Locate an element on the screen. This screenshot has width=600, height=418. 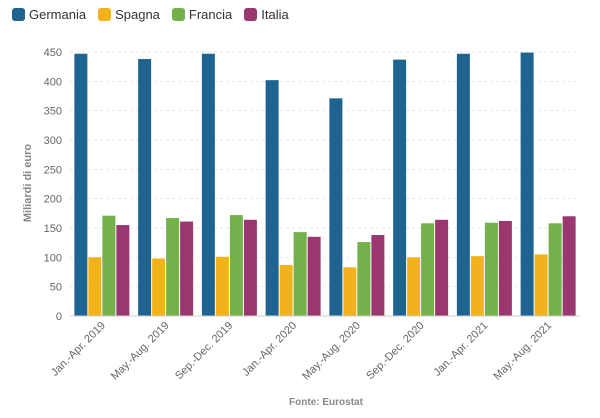
legend-item-spagna: Spagna is located at coordinates (129, 14).